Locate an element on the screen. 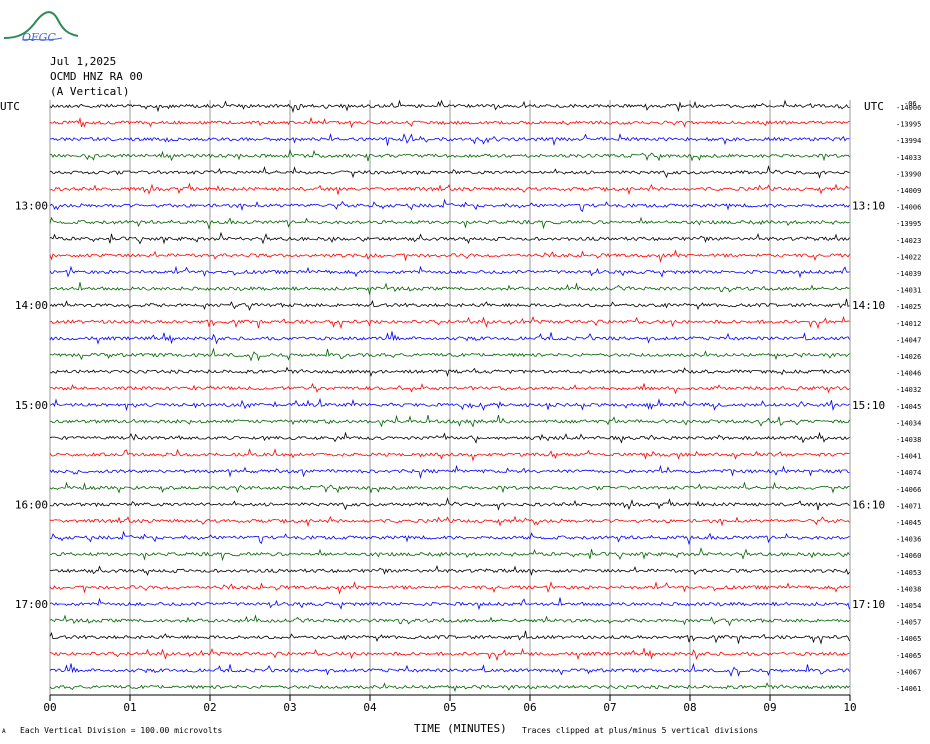 The width and height of the screenshot is (930, 744). left-time-label: 17:00 is located at coordinates (31, 604).